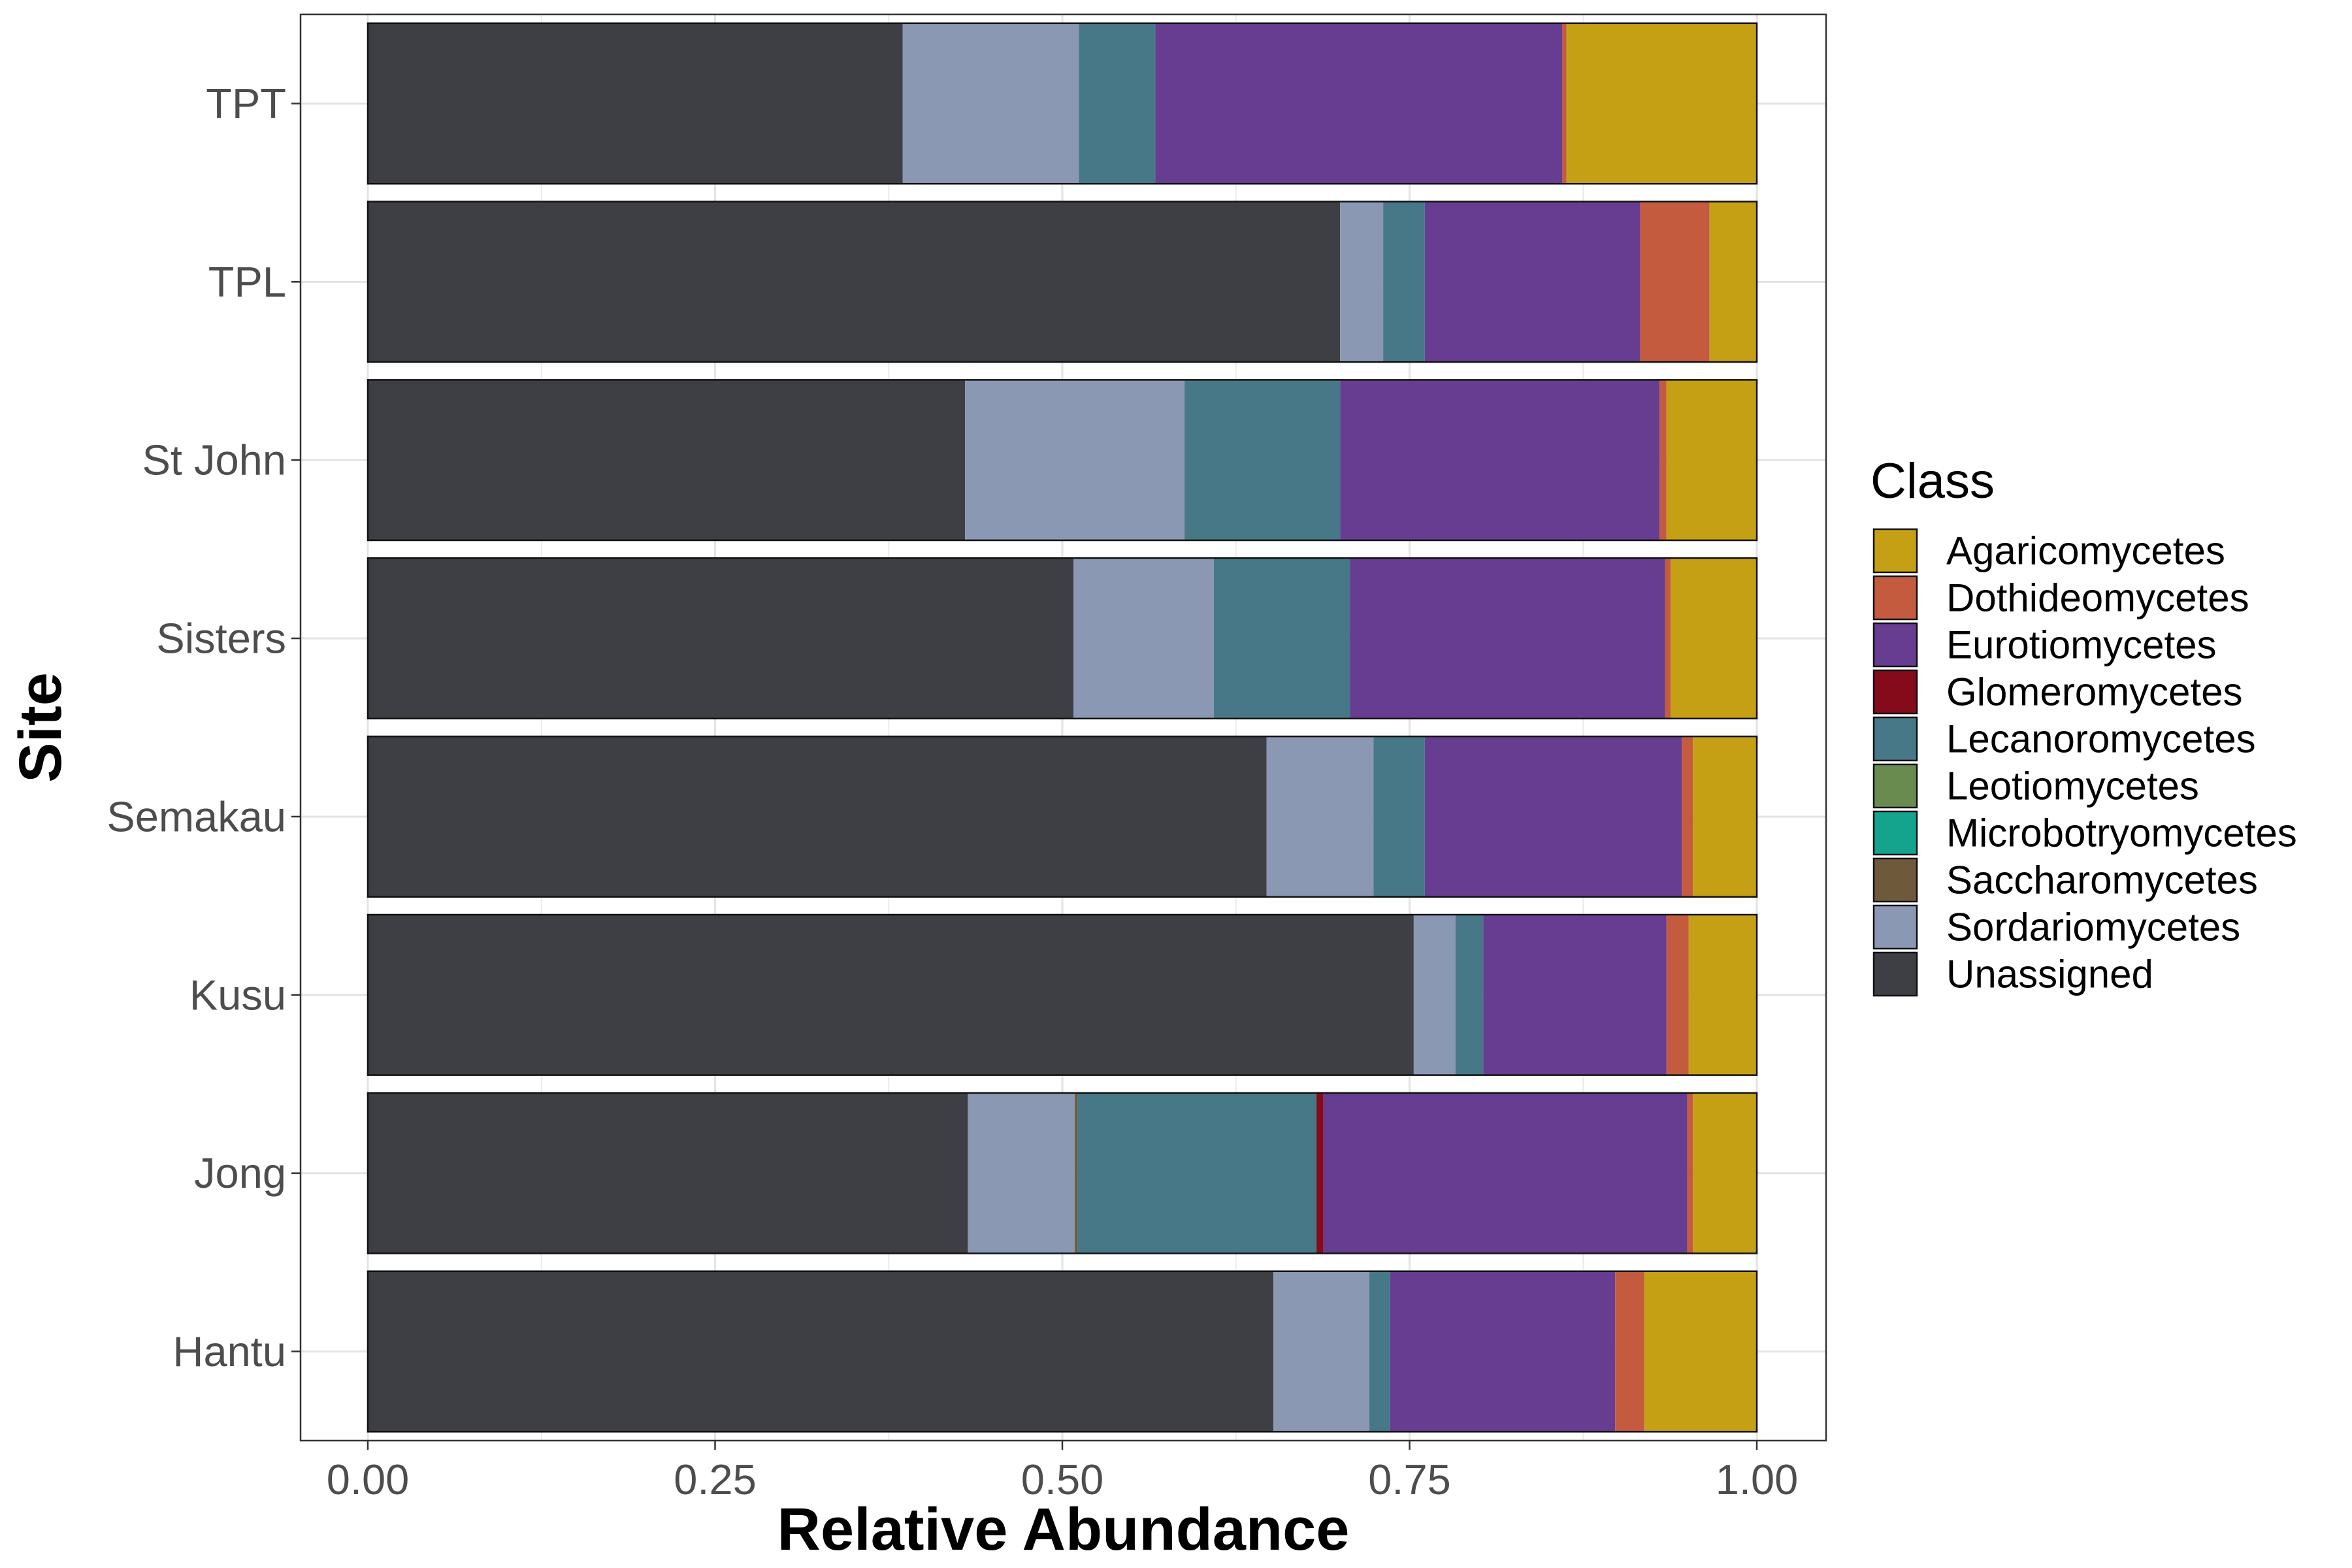 The image size is (2352, 1568). Describe the element at coordinates (2102, 880) in the screenshot. I see `legend-label: Saccharomycetes` at that location.